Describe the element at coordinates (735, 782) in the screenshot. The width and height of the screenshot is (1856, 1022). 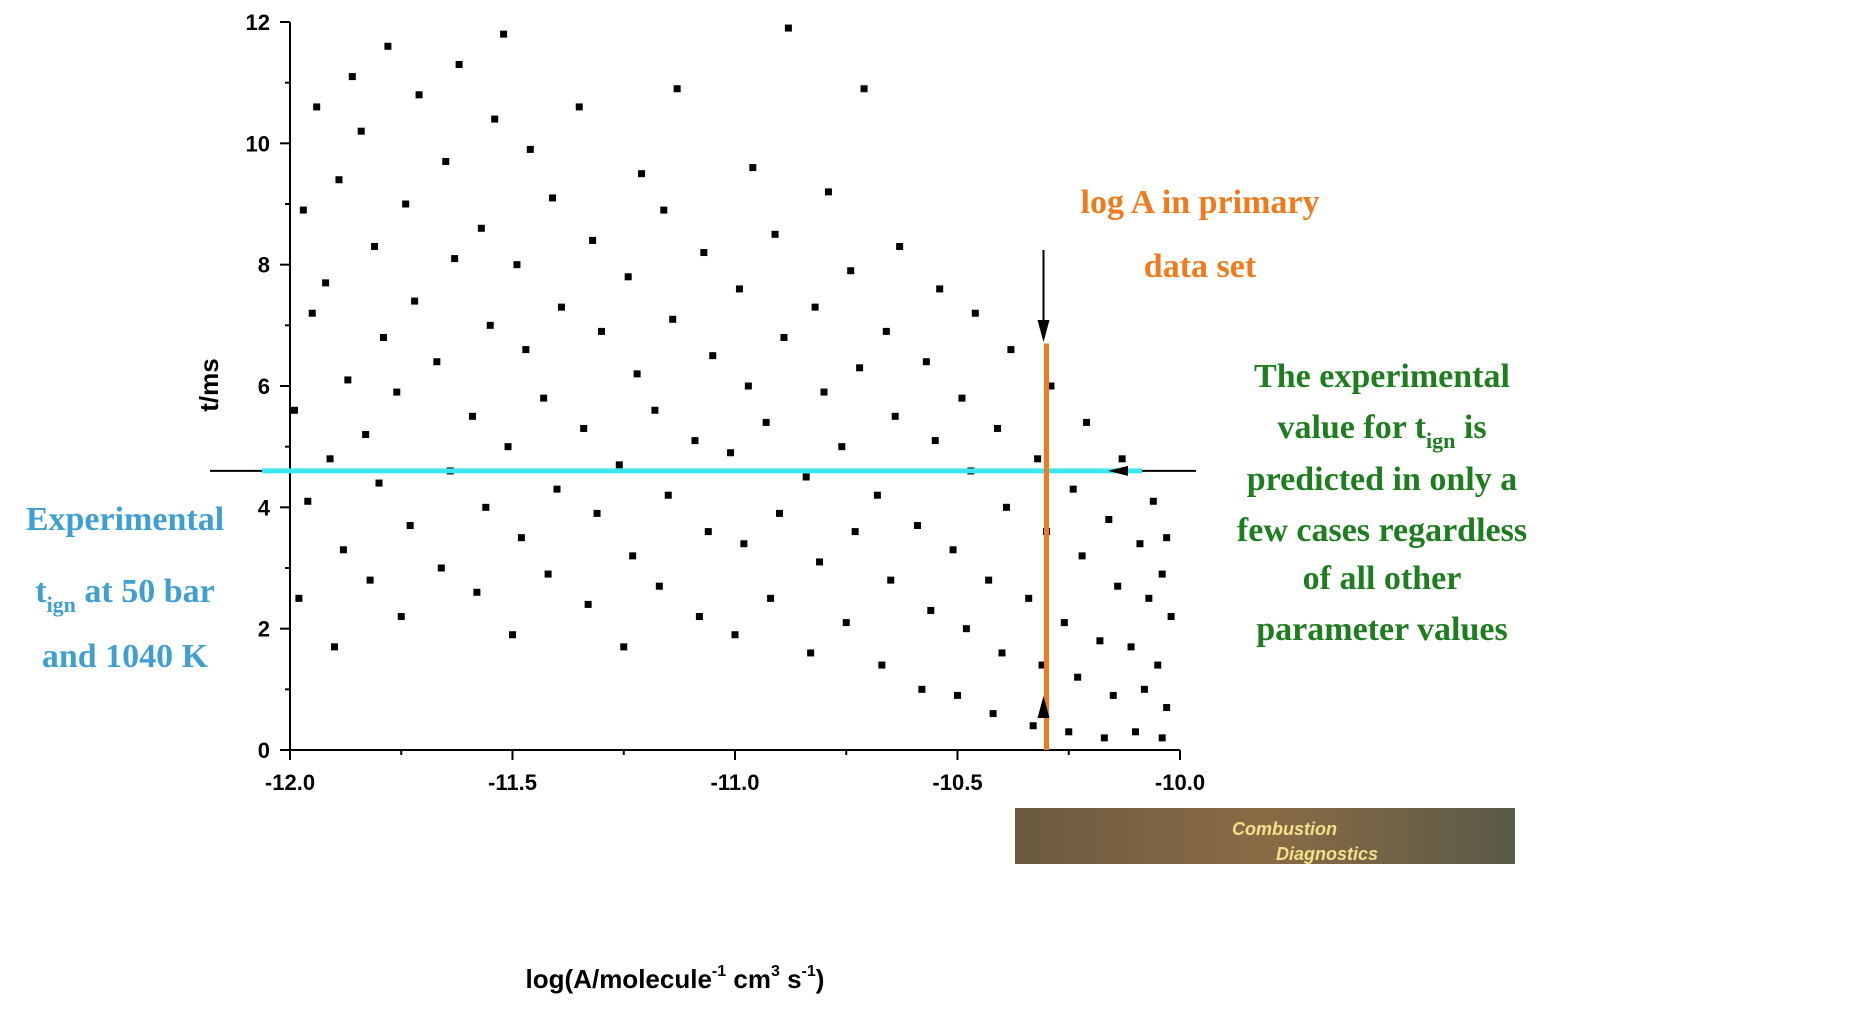
I see `x-tick-label: -11.0` at that location.